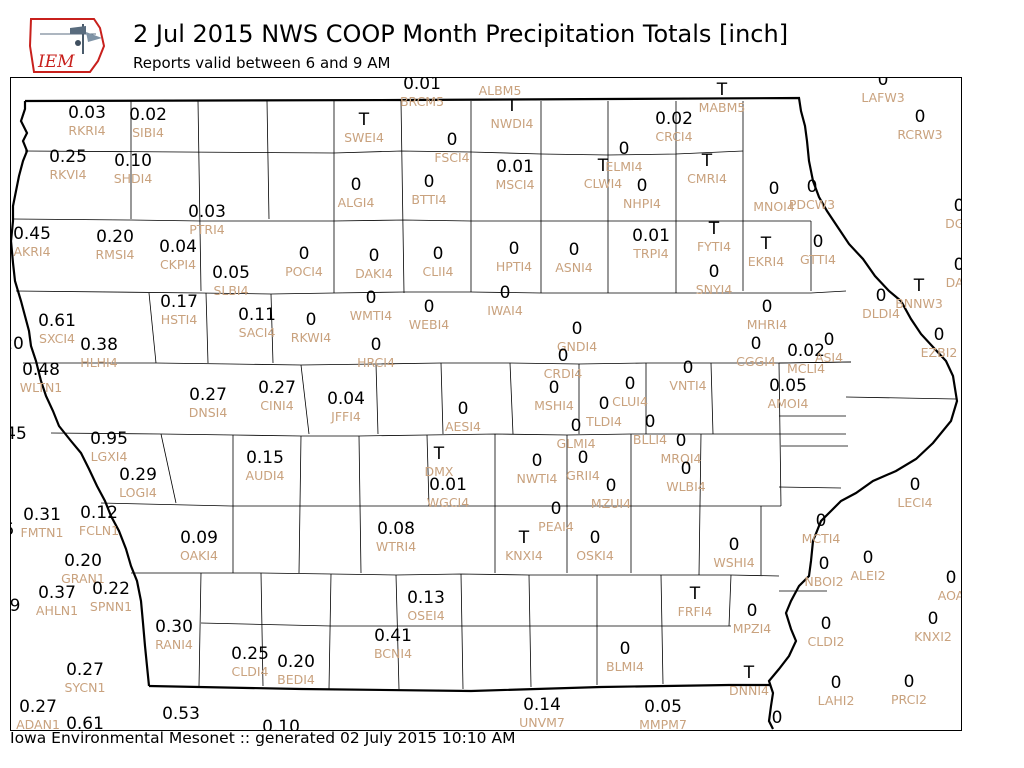 Image resolution: width=1024 pixels, height=768 pixels. What do you see at coordinates (630, 401) in the screenshot?
I see `station-id: CLUI4` at bounding box center [630, 401].